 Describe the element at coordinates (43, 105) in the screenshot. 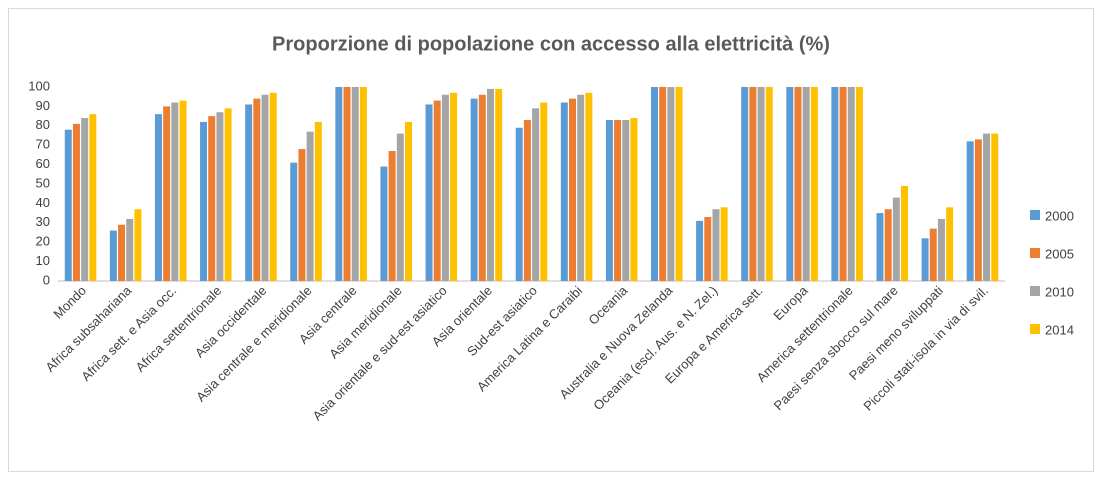

I see `y-tick-label: 90` at that location.